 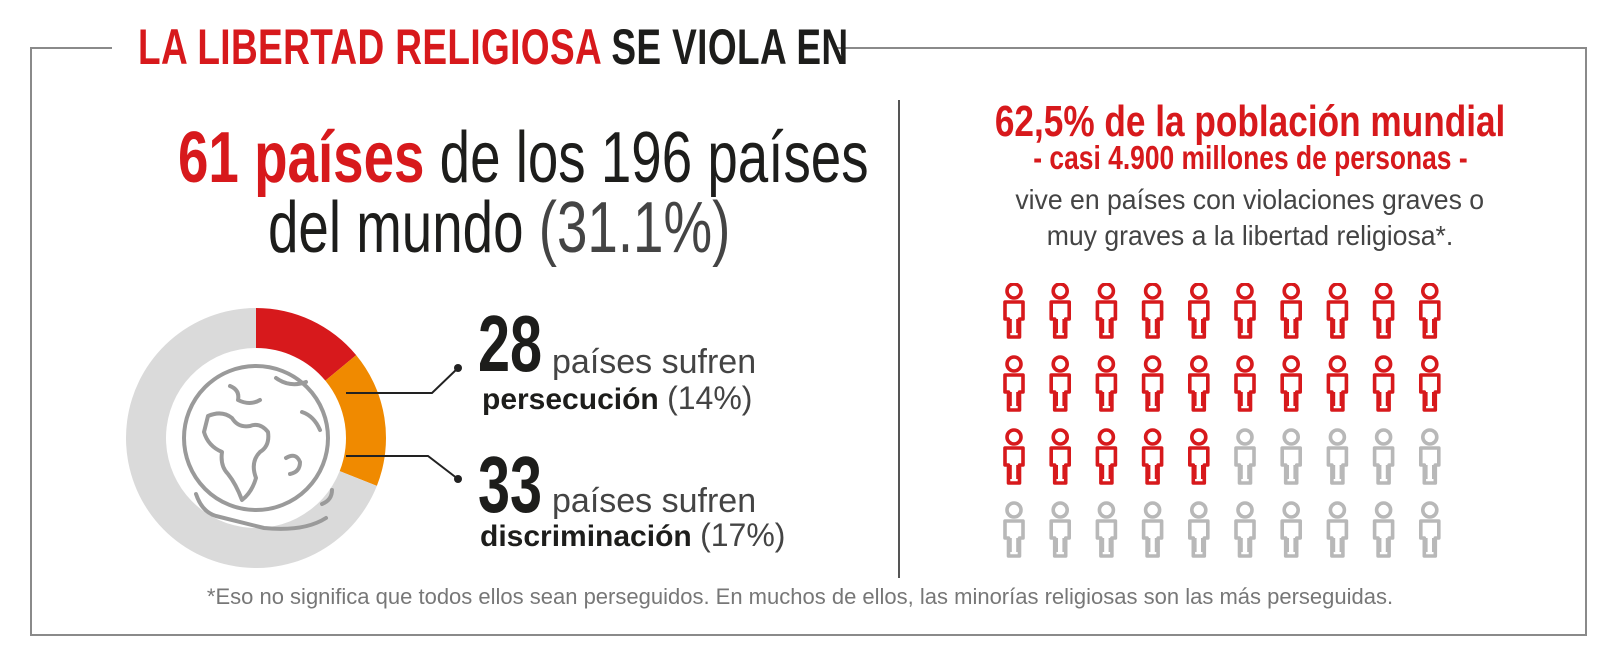 I want to click on discrimination-label: discriminación, so click(x=586, y=536).